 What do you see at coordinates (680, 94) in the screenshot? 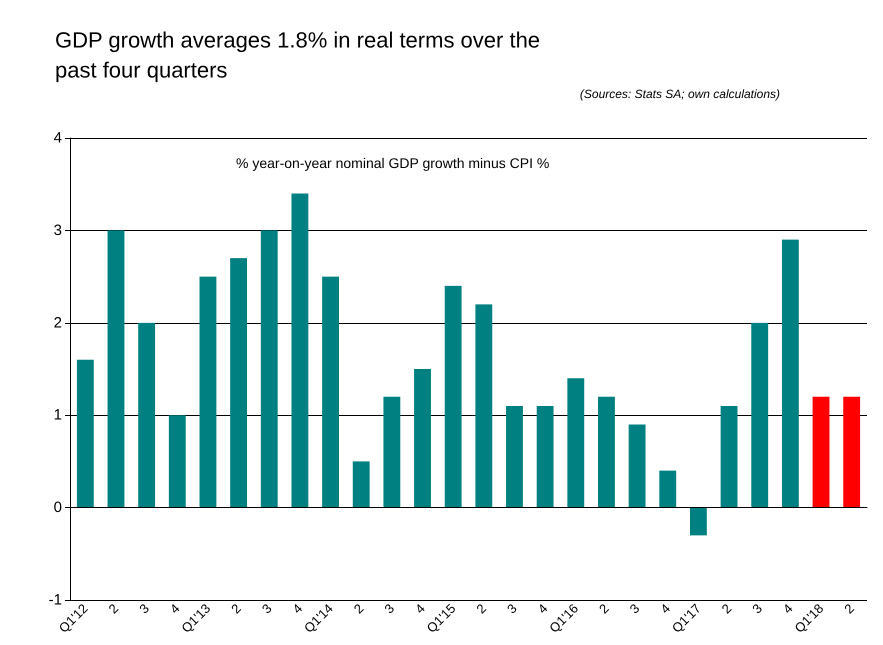
I see `text: (Sources: Stats SA; own calculations)` at bounding box center [680, 94].